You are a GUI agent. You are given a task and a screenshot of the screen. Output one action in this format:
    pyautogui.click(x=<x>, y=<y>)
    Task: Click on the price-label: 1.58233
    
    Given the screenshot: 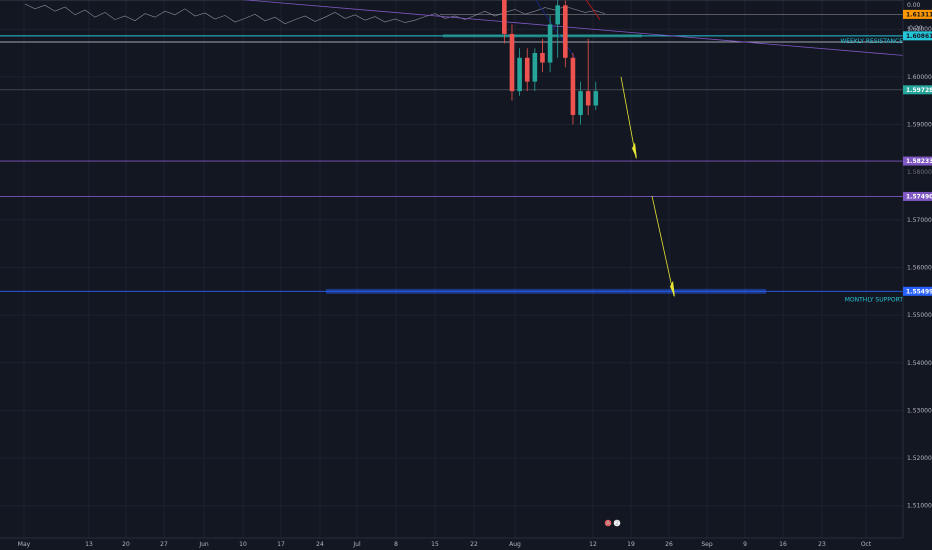 What is the action you would take?
    pyautogui.click(x=917, y=161)
    